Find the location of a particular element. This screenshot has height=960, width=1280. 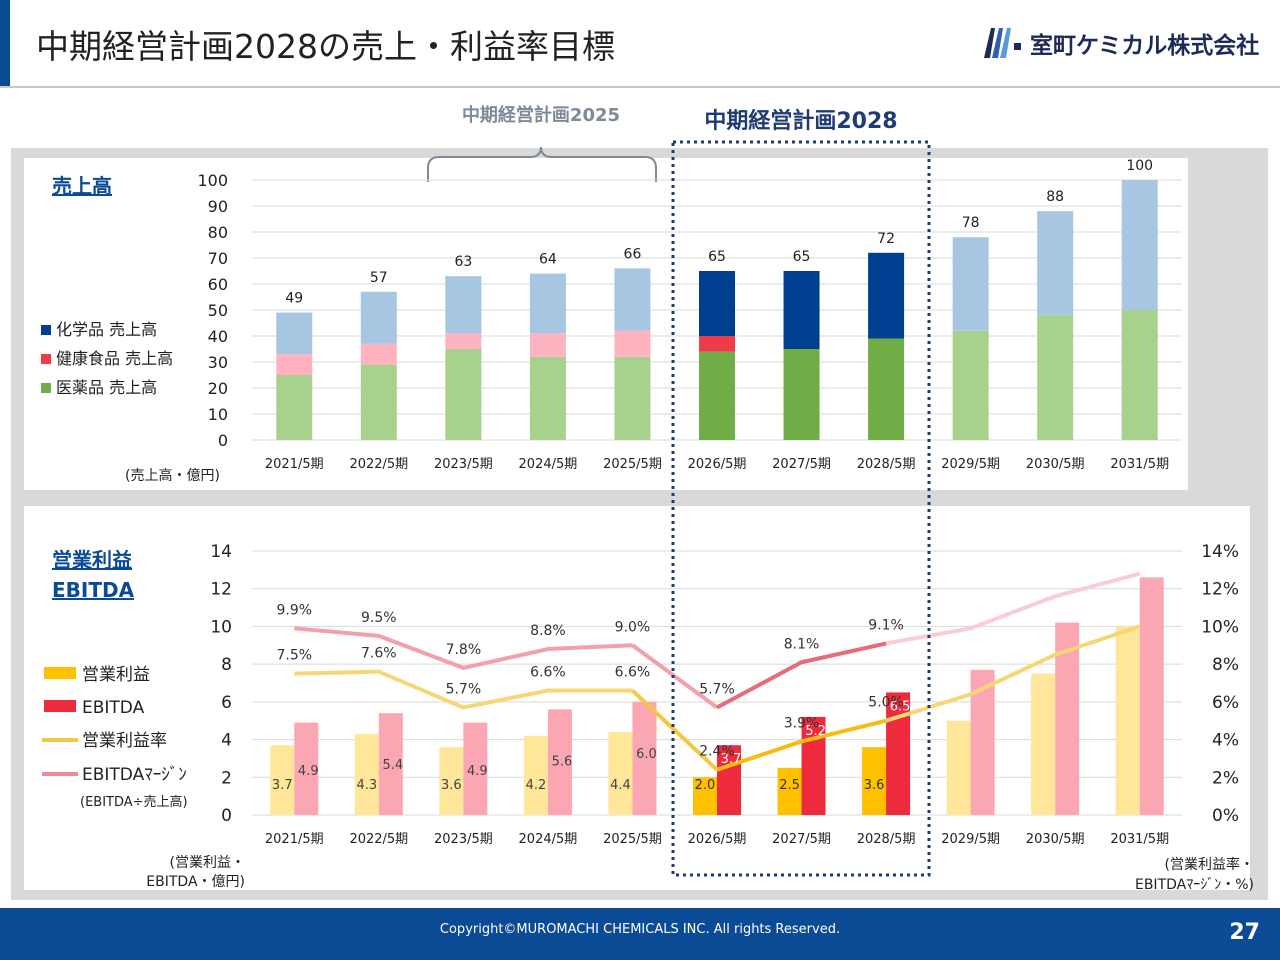

profit-x-tick: 2028/5期 is located at coordinates (886, 839).